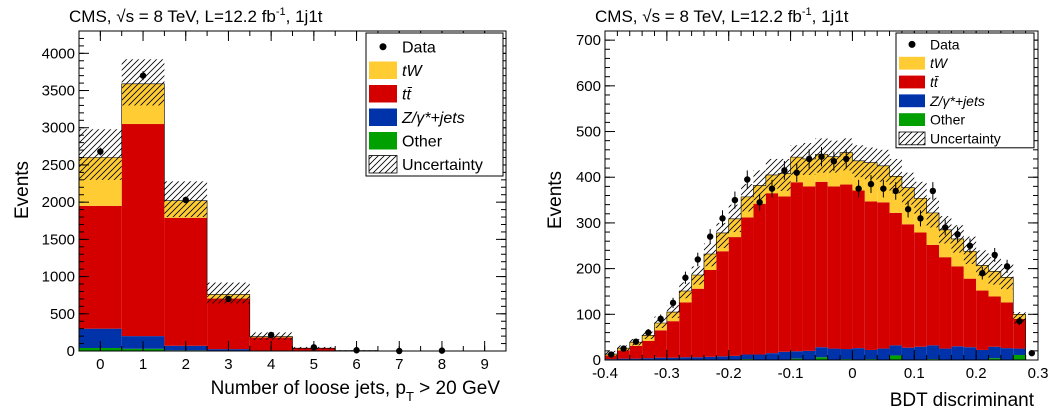  Describe the element at coordinates (667, 373) in the screenshot. I see `x-tick-label: -0.3` at that location.